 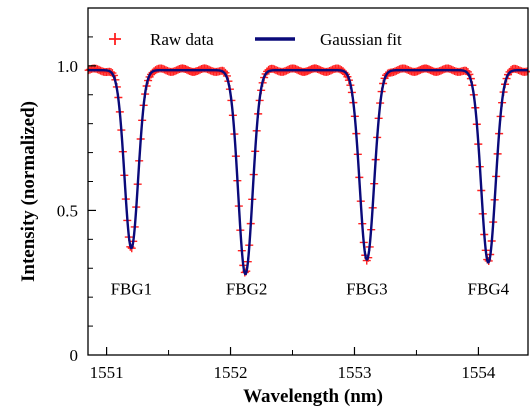 I want to click on legend-raw-data-plus, so click(x=115, y=39).